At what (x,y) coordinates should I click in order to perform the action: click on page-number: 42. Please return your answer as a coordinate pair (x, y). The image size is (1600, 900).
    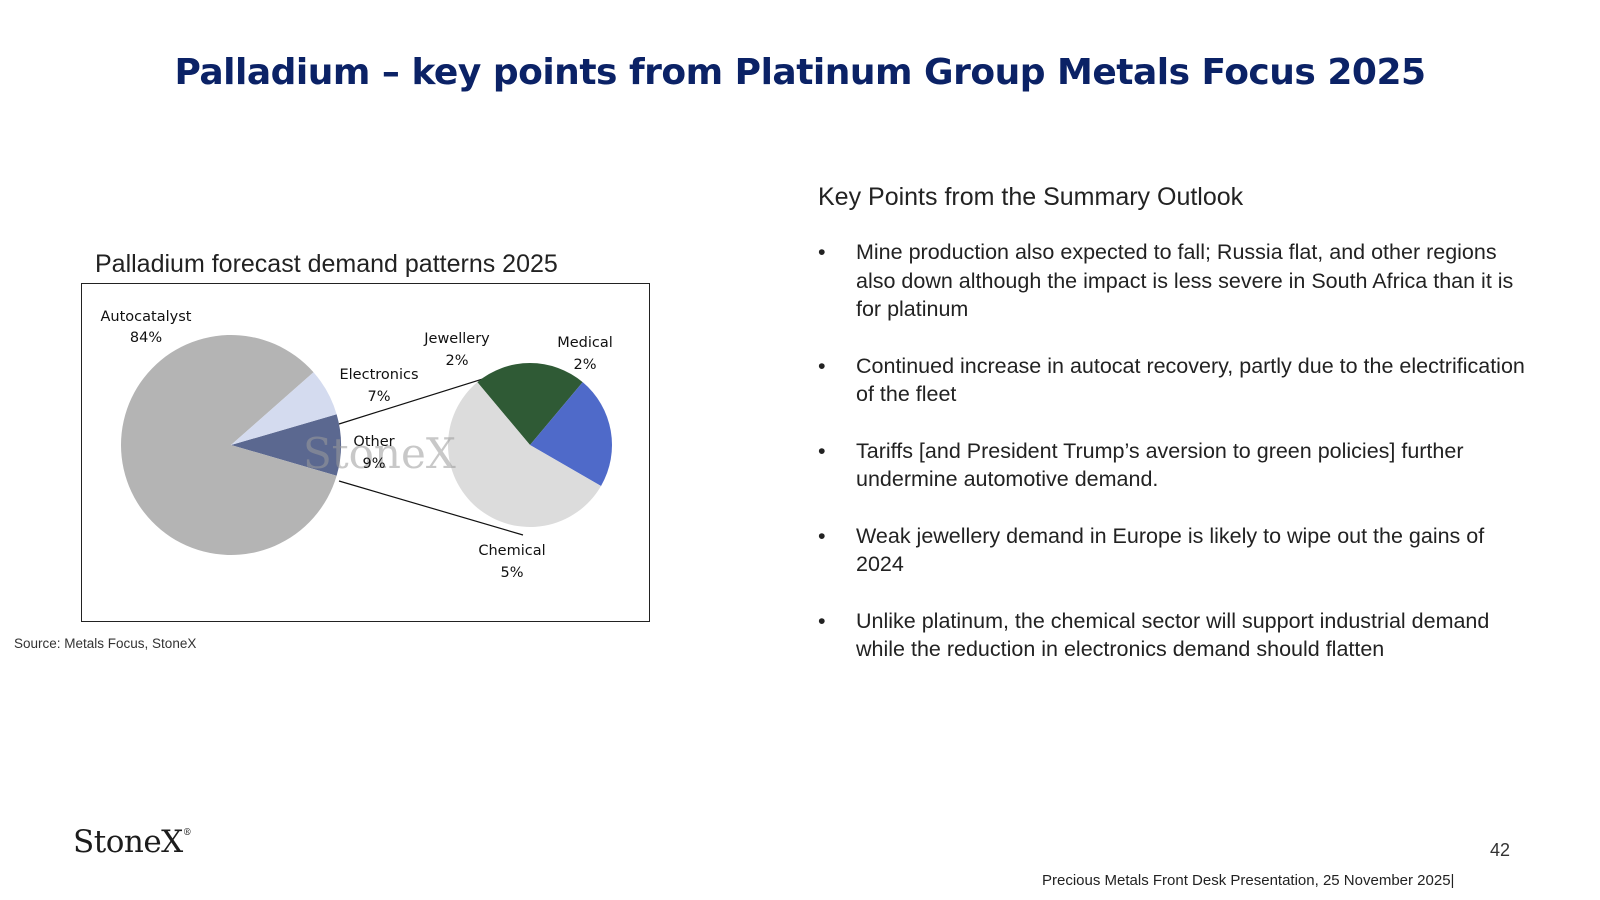
    Looking at the image, I should click on (1500, 850).